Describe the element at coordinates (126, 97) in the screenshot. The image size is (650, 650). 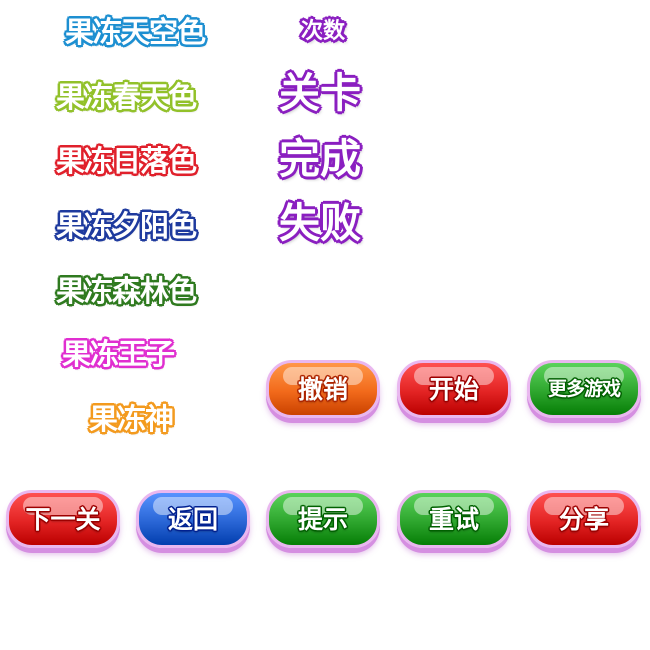
I see `label-spring-color: 果冻春天色` at that location.